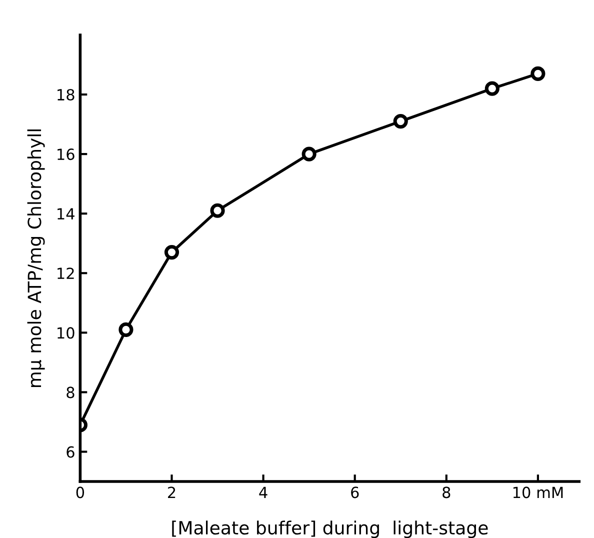  Describe the element at coordinates (172, 492) in the screenshot. I see `x-tick-label: 2` at that location.